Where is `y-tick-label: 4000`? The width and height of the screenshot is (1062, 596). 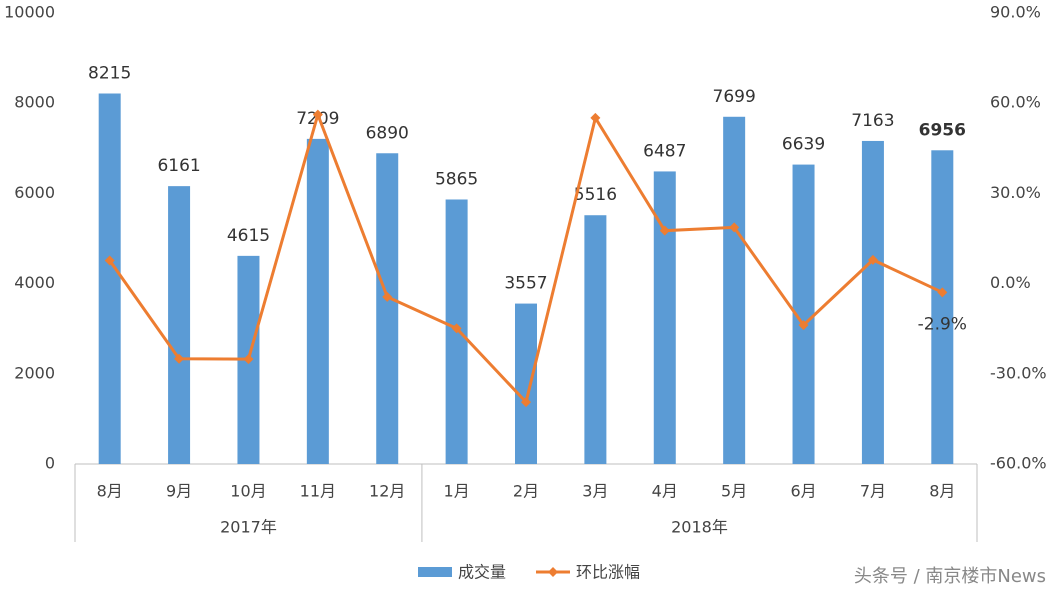 y-tick-label: 4000 is located at coordinates (34, 282).